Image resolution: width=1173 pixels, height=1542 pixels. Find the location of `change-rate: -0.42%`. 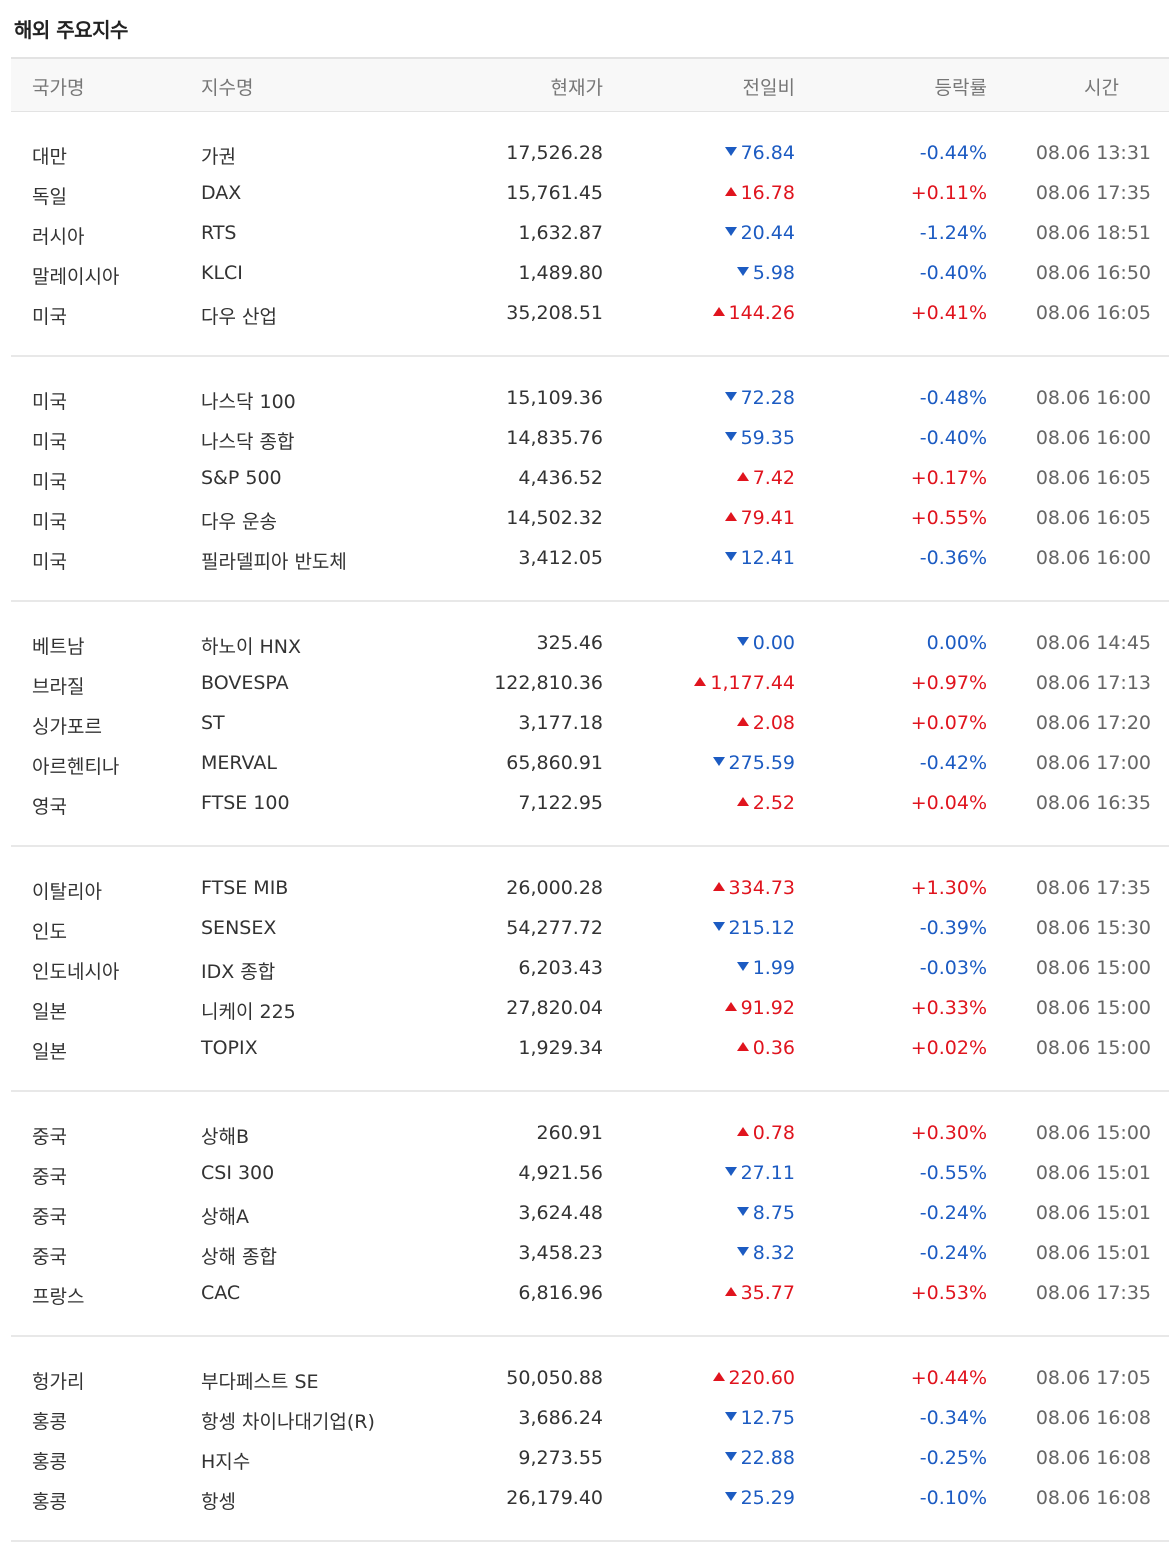

change-rate: -0.42% is located at coordinates (953, 763).